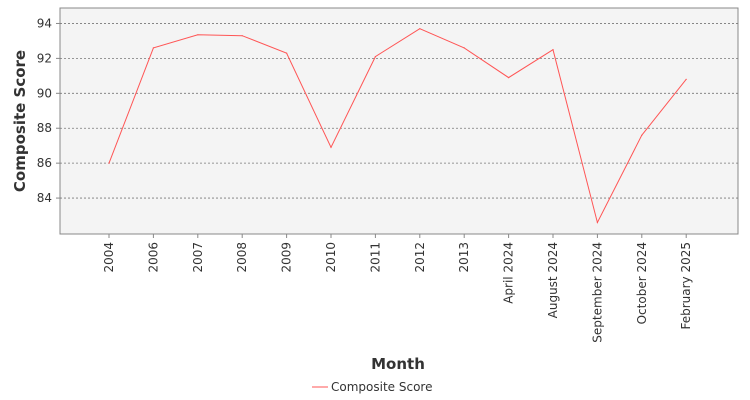  I want to click on y-tick-label: 84, so click(44, 198).